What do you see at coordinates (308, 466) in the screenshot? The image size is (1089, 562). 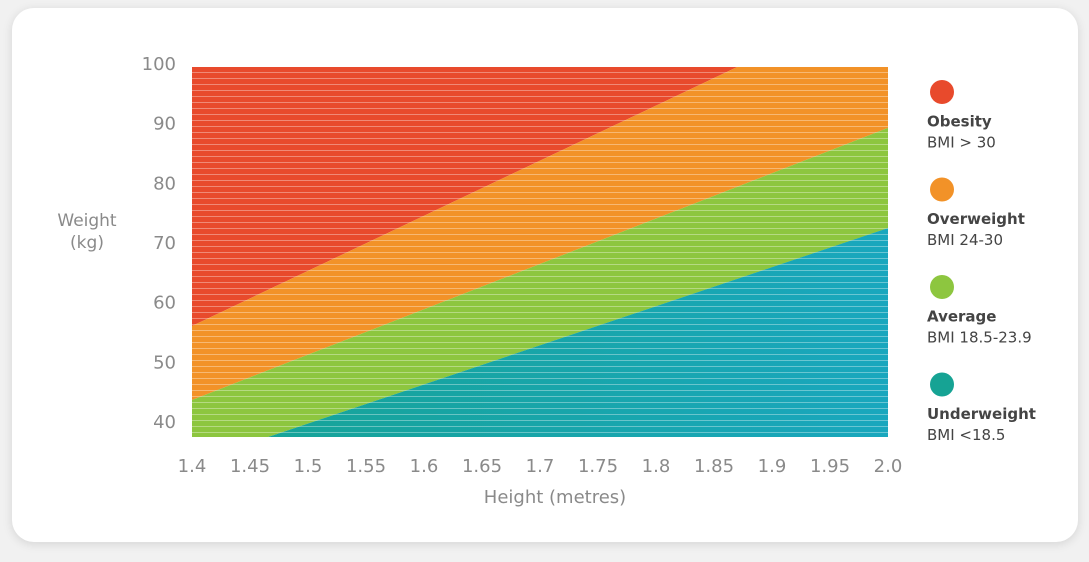 I see `x-tick-label: 1.5` at bounding box center [308, 466].